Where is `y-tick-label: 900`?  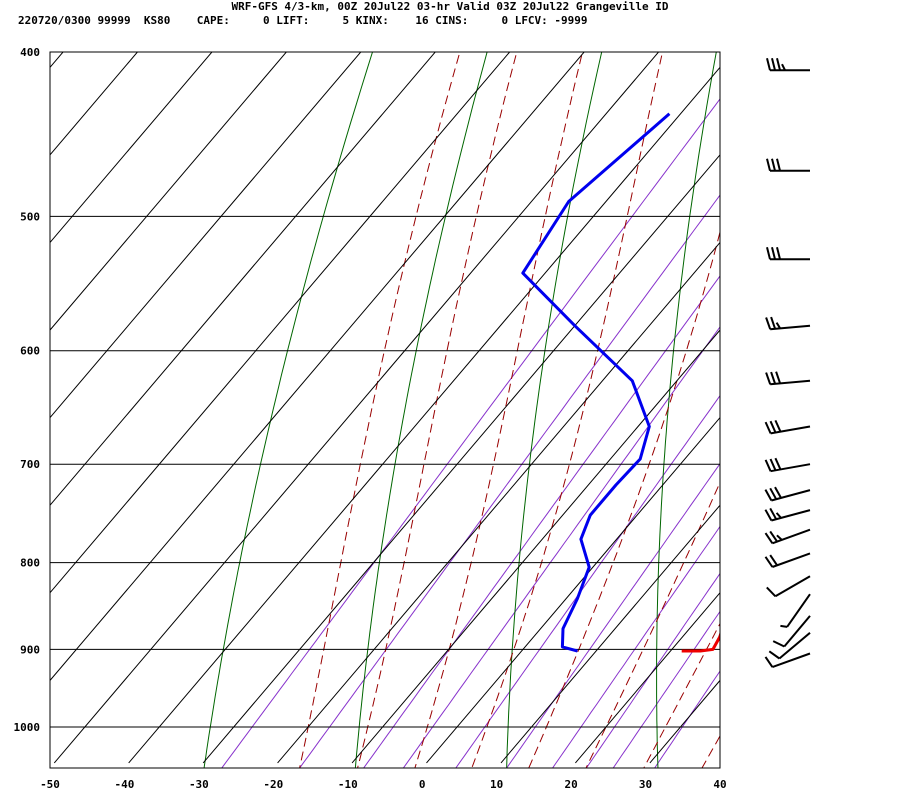
y-tick-label: 900 is located at coordinates (30, 649).